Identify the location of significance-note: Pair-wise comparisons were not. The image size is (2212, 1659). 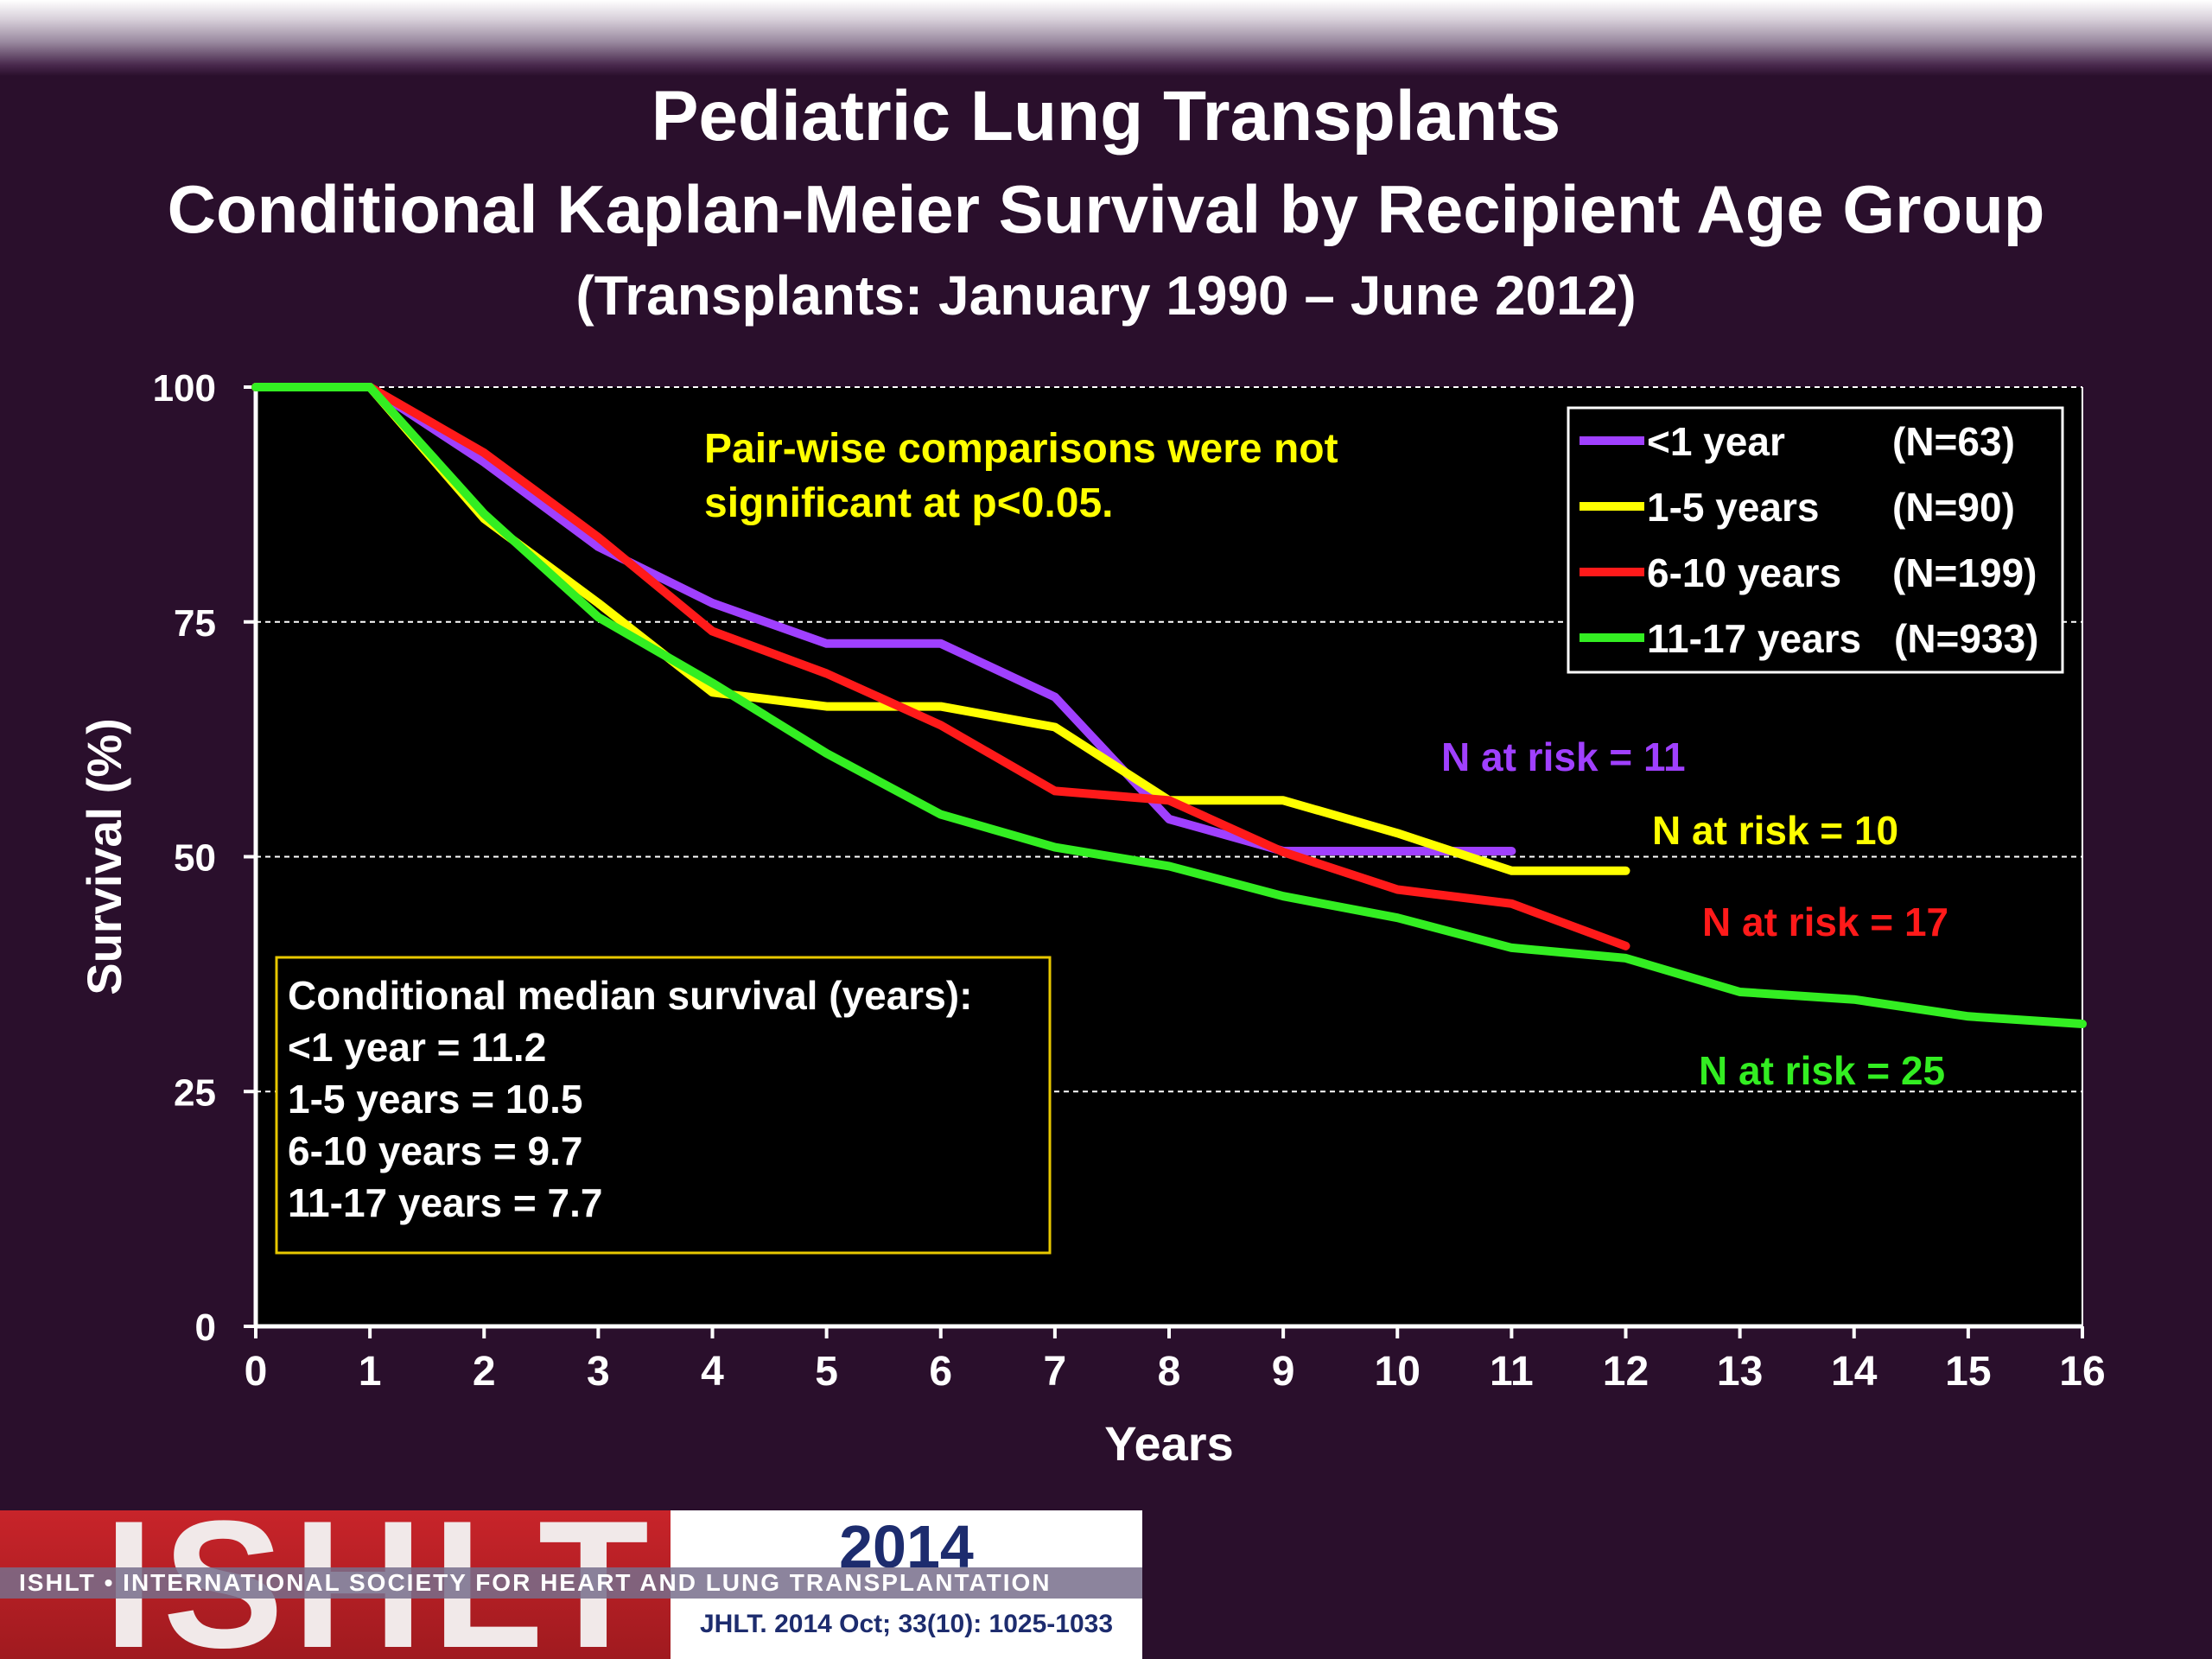
(1021, 449).